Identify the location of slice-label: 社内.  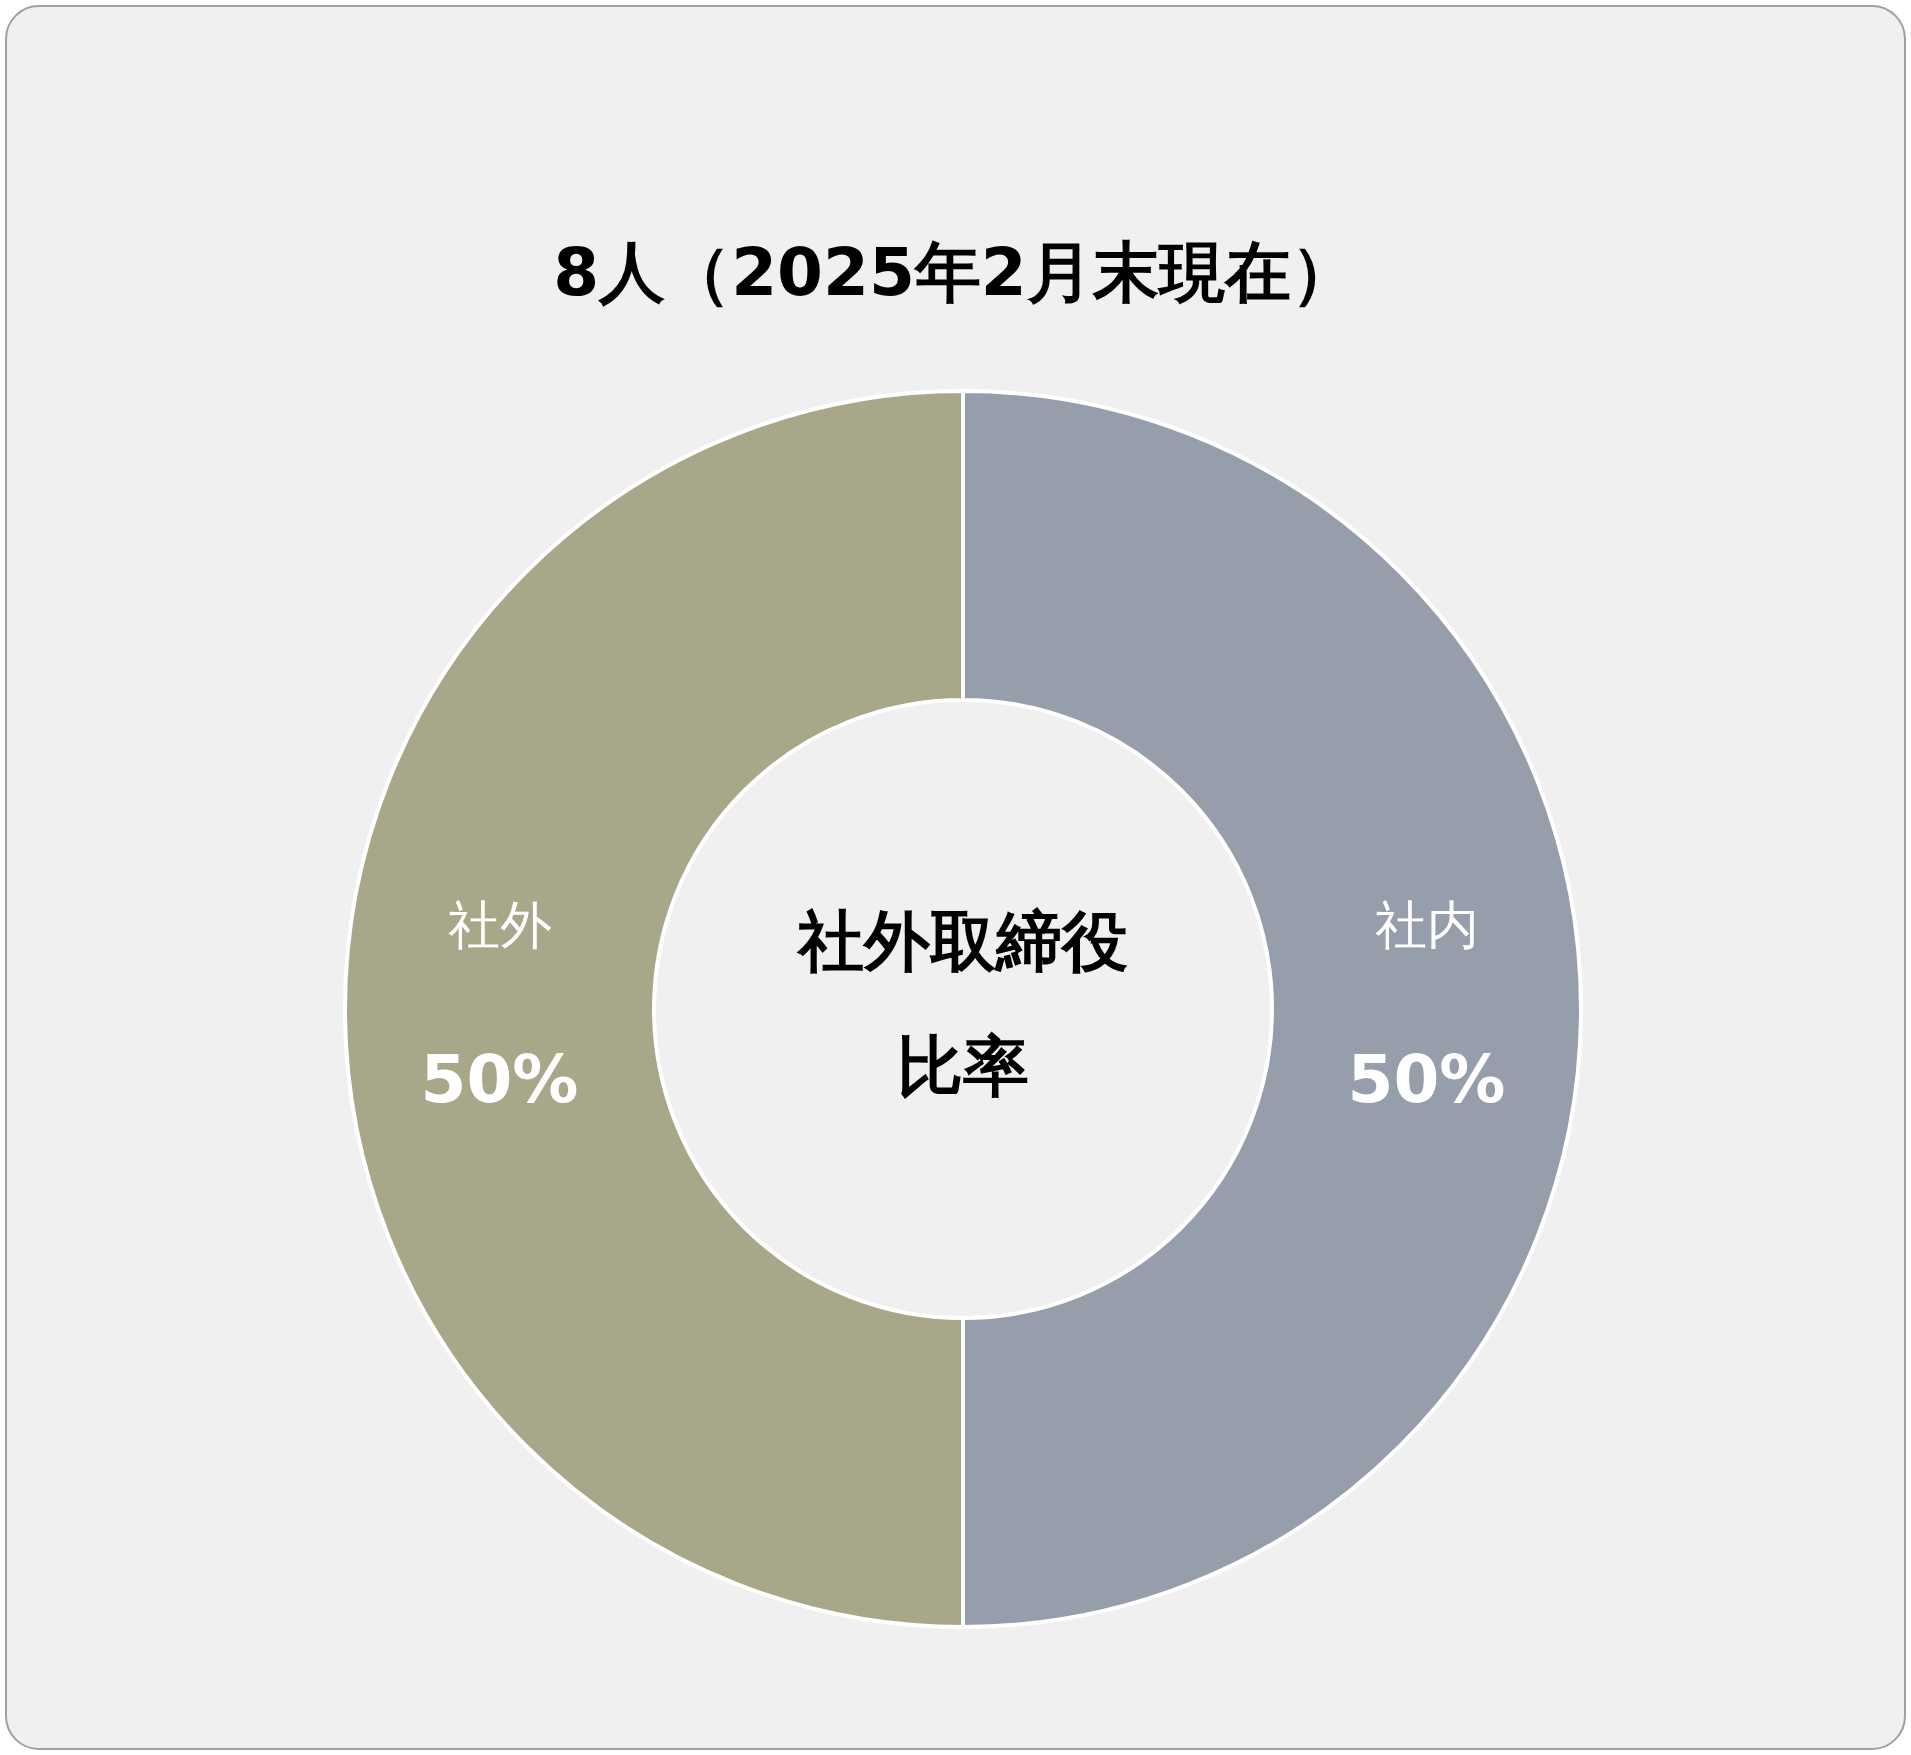
(1426, 924).